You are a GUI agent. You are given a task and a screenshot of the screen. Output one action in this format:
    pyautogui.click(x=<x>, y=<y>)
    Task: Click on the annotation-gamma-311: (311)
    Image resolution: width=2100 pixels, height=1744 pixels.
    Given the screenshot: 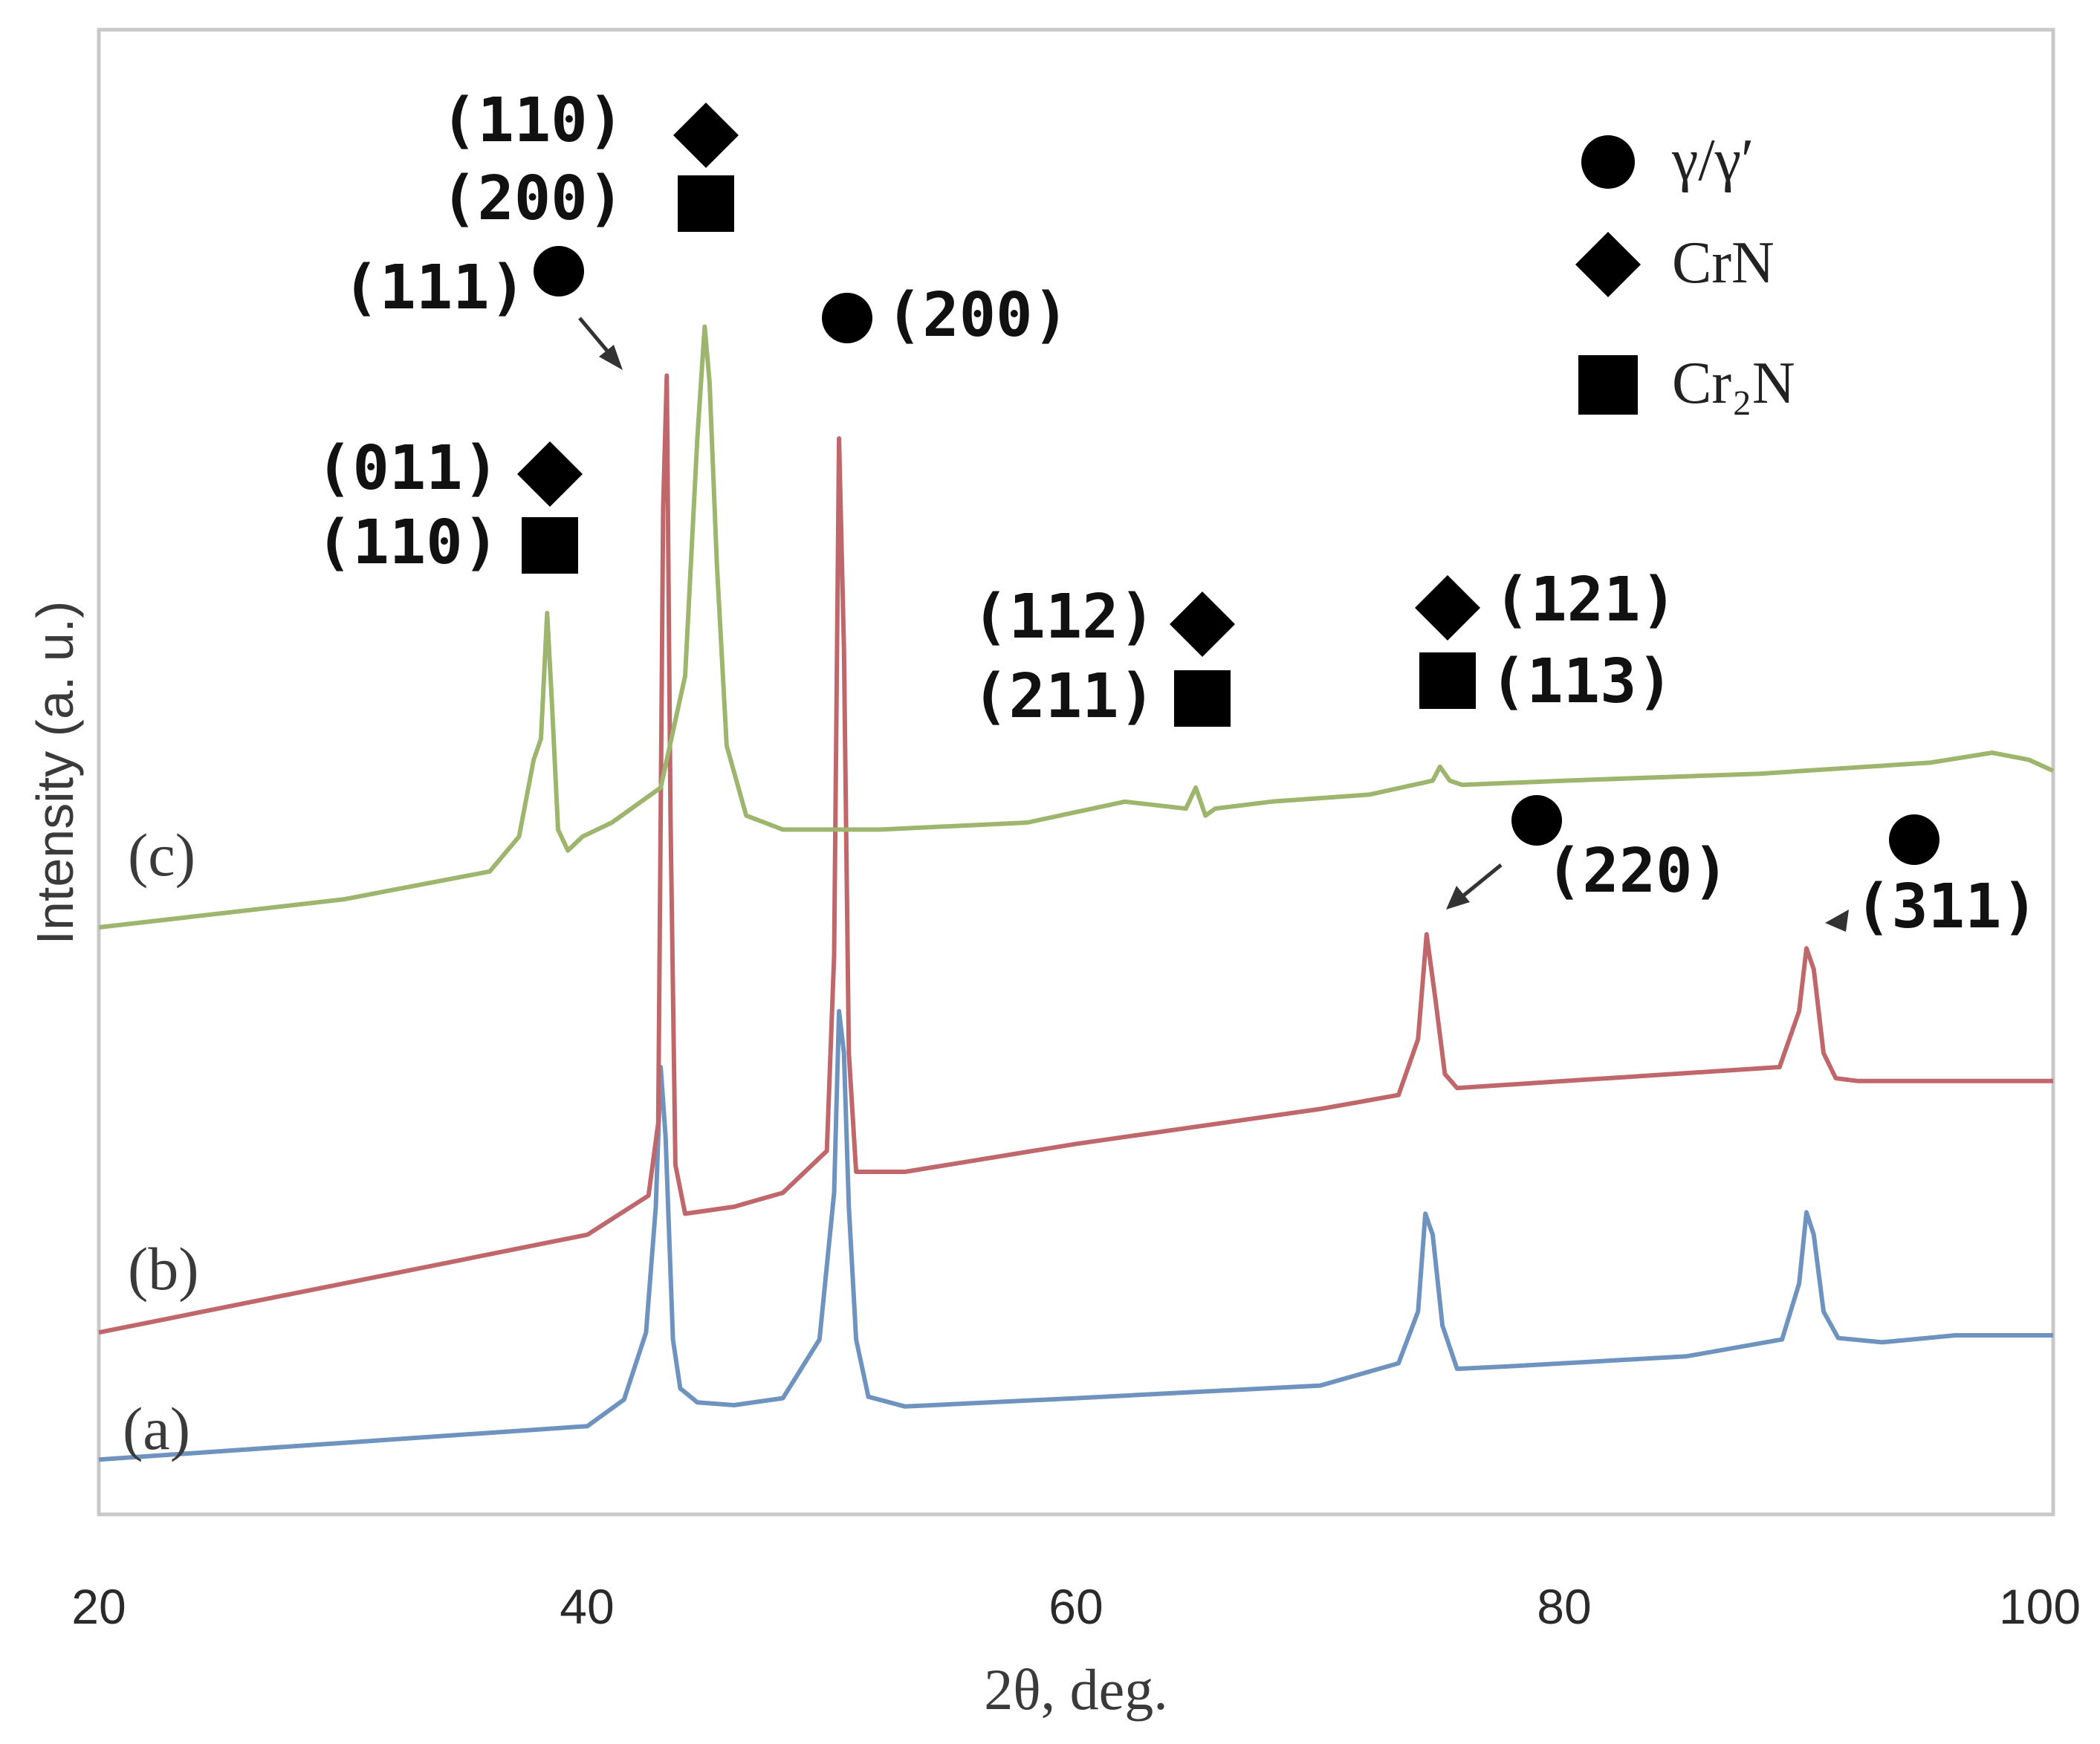 What is the action you would take?
    pyautogui.click(x=1931, y=878)
    